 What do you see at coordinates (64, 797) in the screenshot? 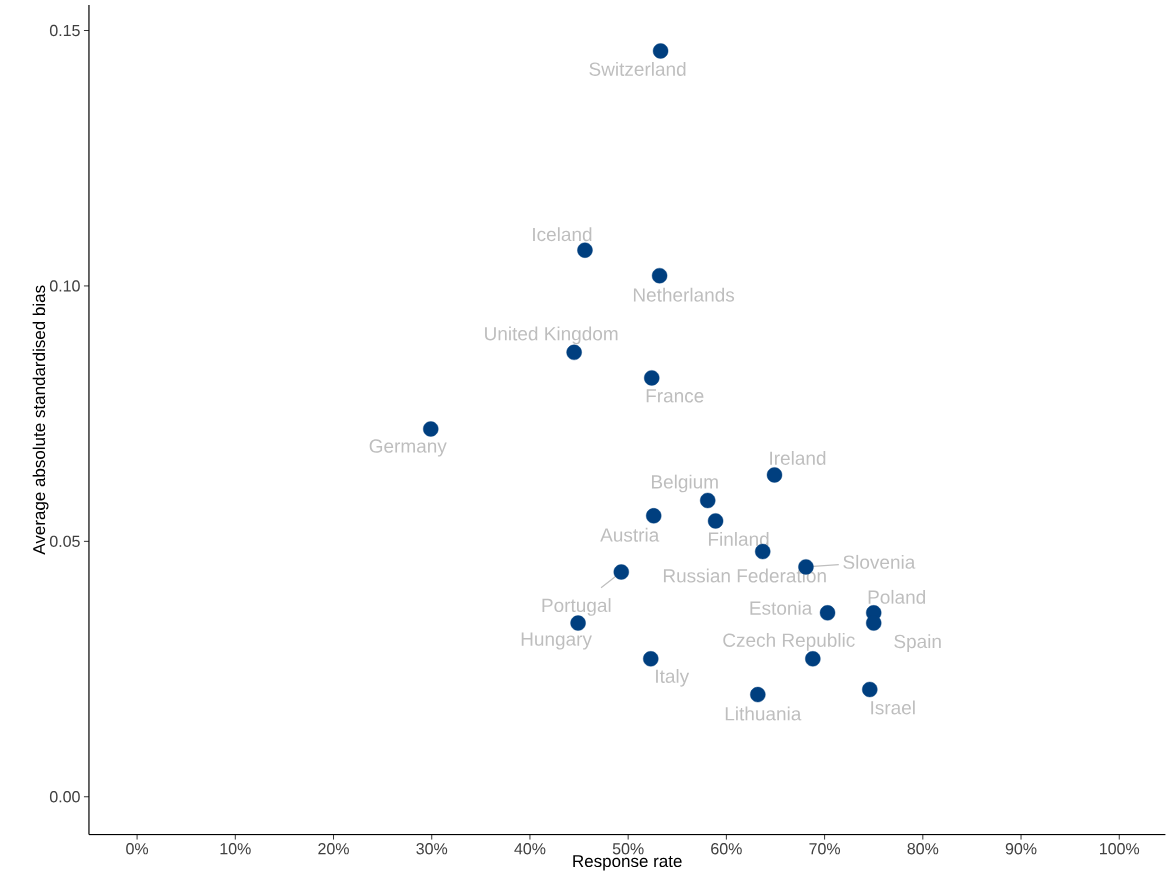
I see `y-tick-label: 0.00` at bounding box center [64, 797].